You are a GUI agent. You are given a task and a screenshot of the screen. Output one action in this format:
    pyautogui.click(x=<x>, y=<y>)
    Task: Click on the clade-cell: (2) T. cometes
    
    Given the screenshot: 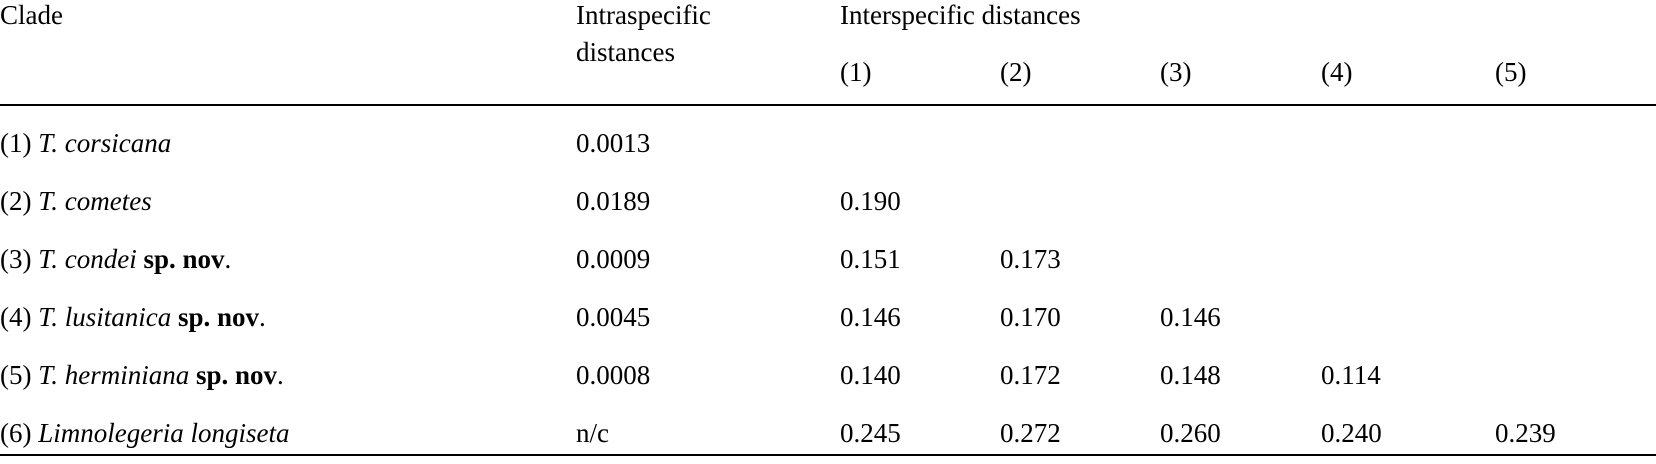 What is the action you would take?
    pyautogui.click(x=76, y=201)
    